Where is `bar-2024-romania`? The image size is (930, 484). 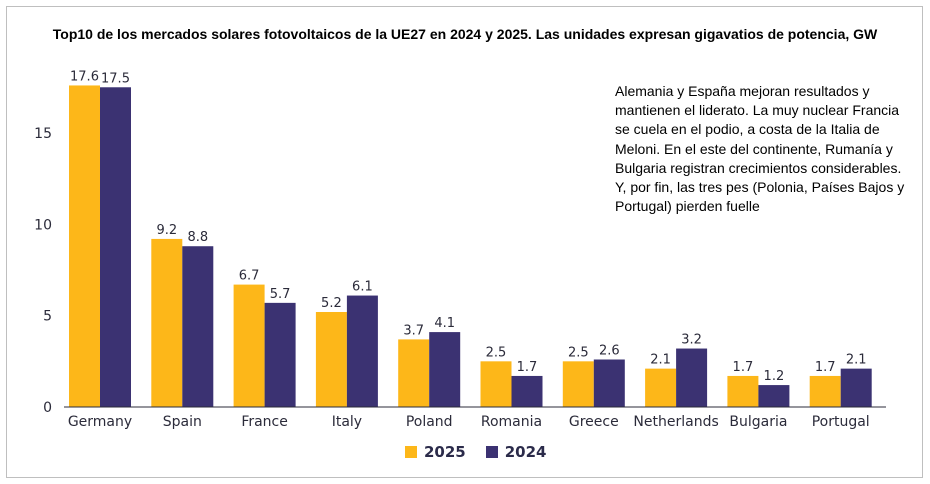 bar-2024-romania is located at coordinates (527, 391).